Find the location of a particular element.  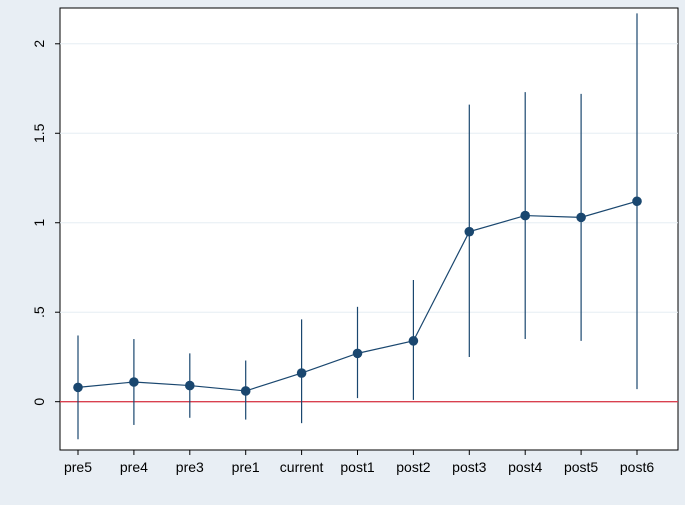

x-tick-label: pre4 is located at coordinates (134, 467).